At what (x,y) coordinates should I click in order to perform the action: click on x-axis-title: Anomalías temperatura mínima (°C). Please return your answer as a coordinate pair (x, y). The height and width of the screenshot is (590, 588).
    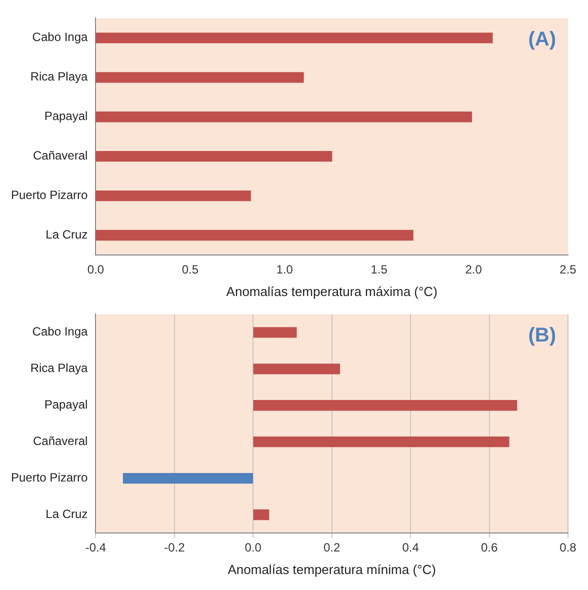
    Looking at the image, I should click on (332, 569).